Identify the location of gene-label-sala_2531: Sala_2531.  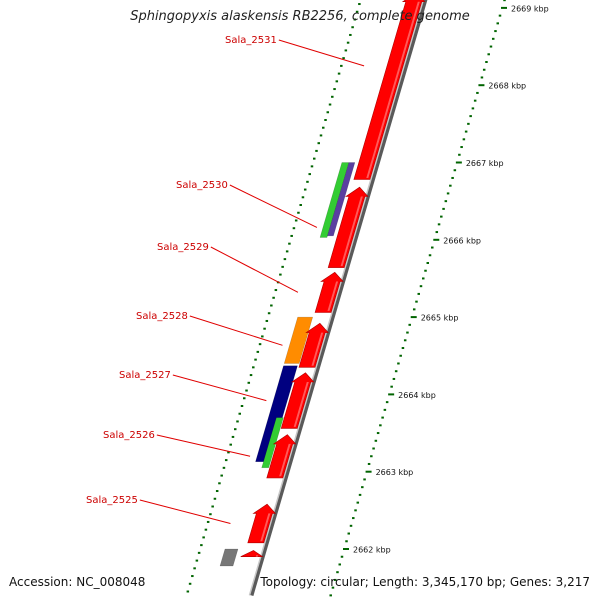
(251, 40).